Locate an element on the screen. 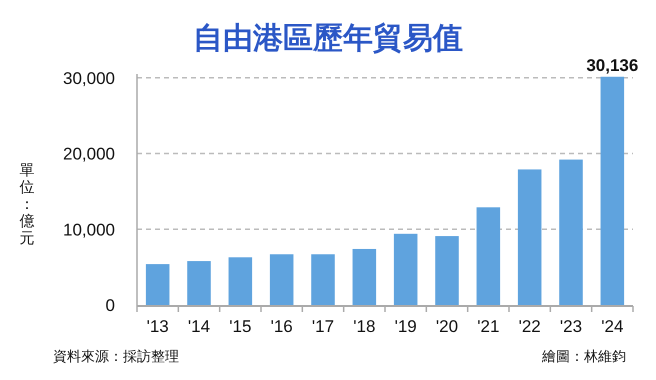 This screenshot has height=380, width=656. x-tick-label: '13 is located at coordinates (157, 326).